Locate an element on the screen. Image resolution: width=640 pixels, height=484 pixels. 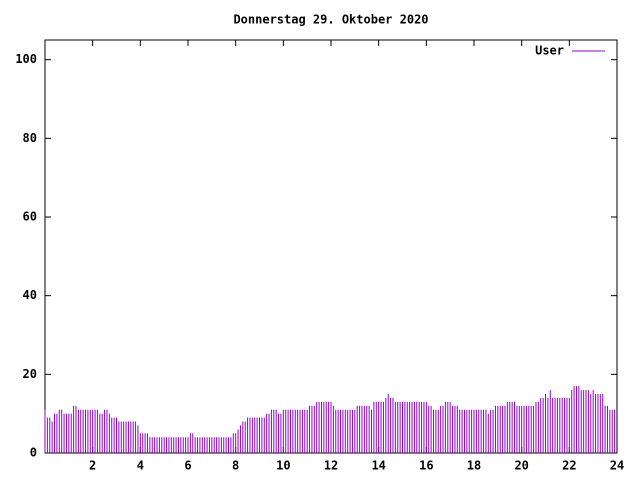
x-tick-label: 8 is located at coordinates (235, 466).